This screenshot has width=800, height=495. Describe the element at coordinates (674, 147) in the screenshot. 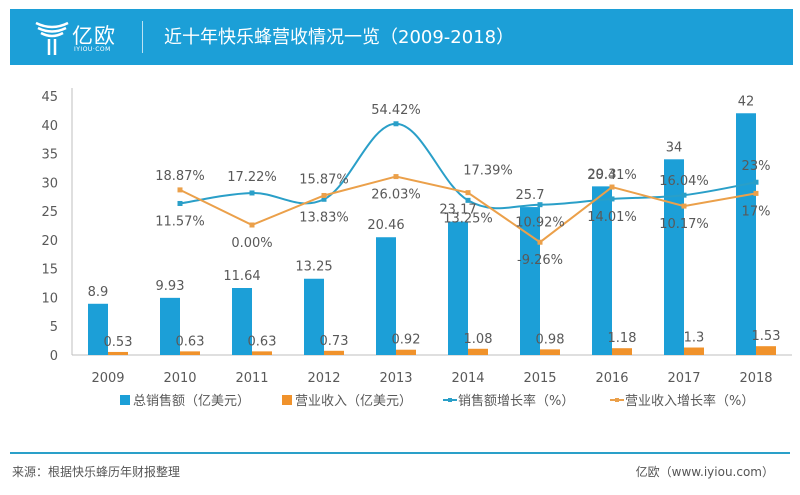

I see `data-label-total-sales: 34` at that location.